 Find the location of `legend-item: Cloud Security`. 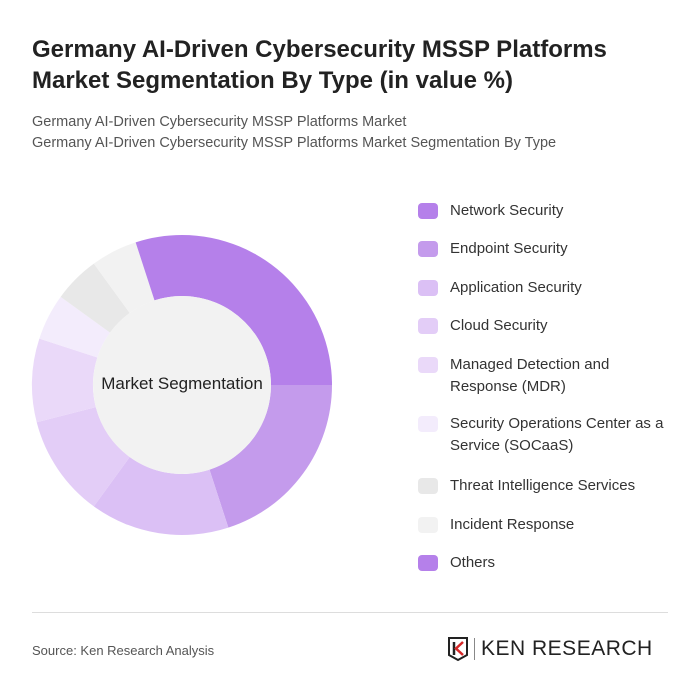

legend-item: Cloud Security is located at coordinates (546, 326).